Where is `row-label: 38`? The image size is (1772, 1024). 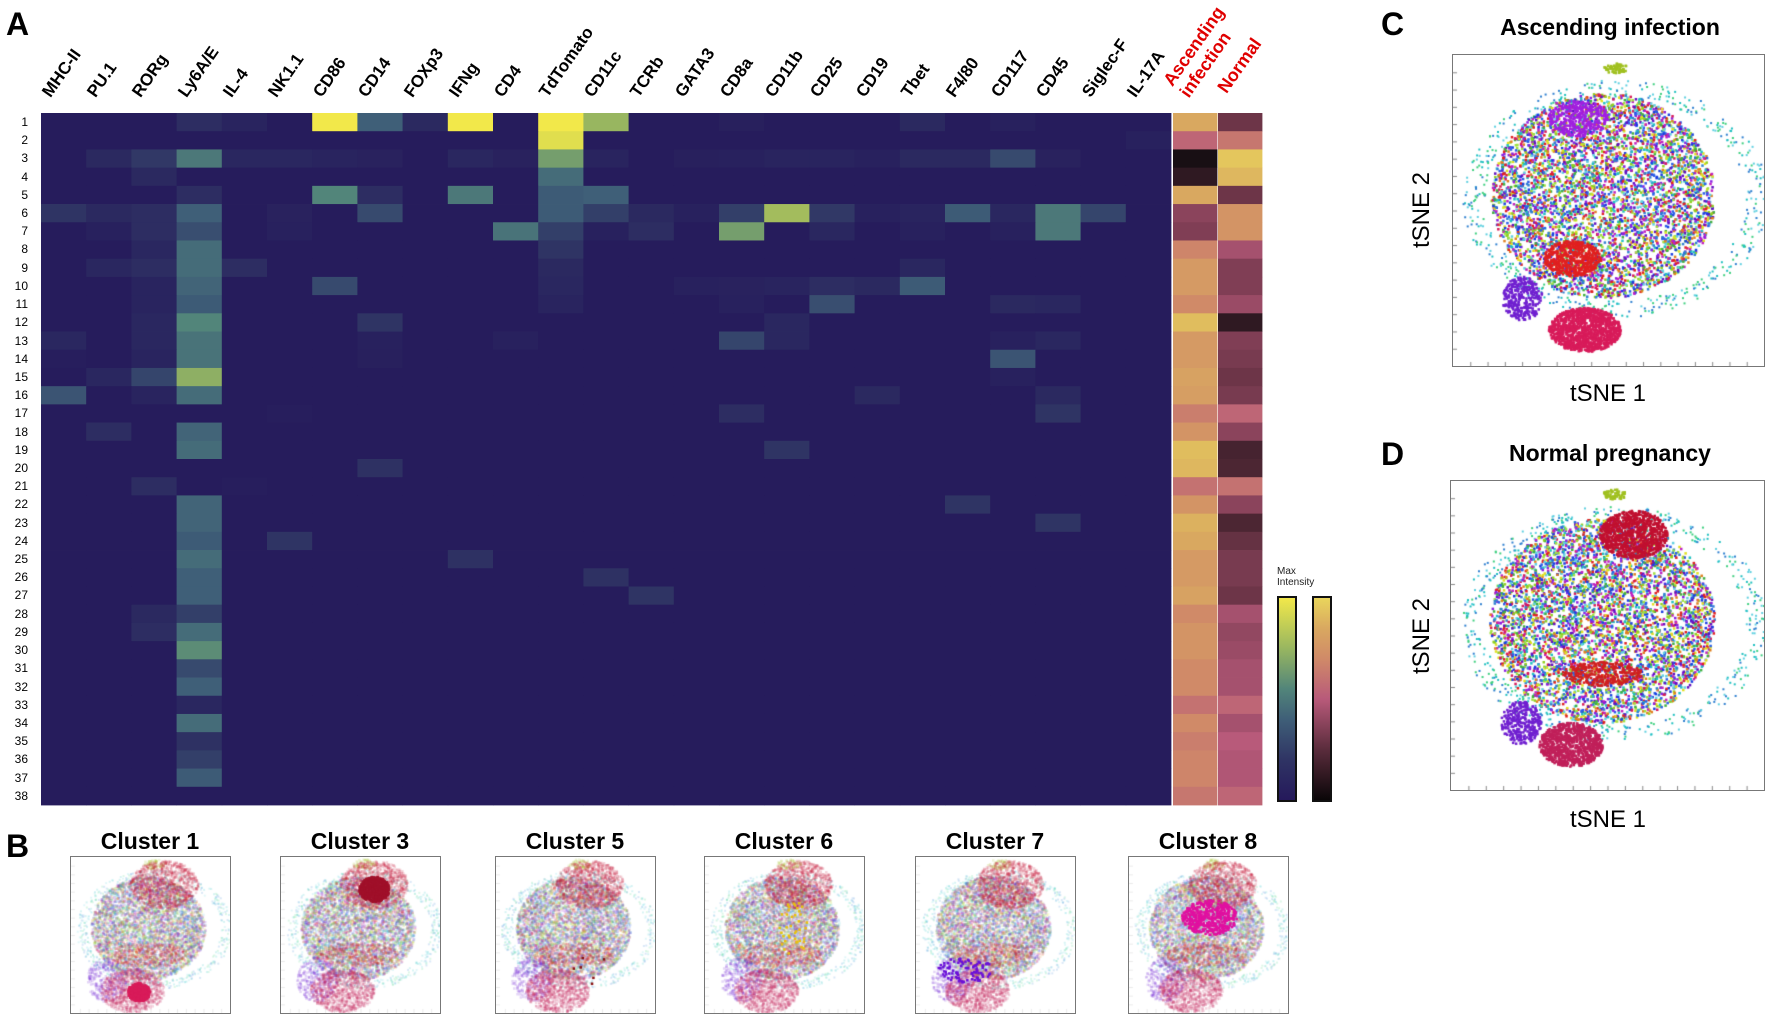 row-label: 38 is located at coordinates (21, 795).